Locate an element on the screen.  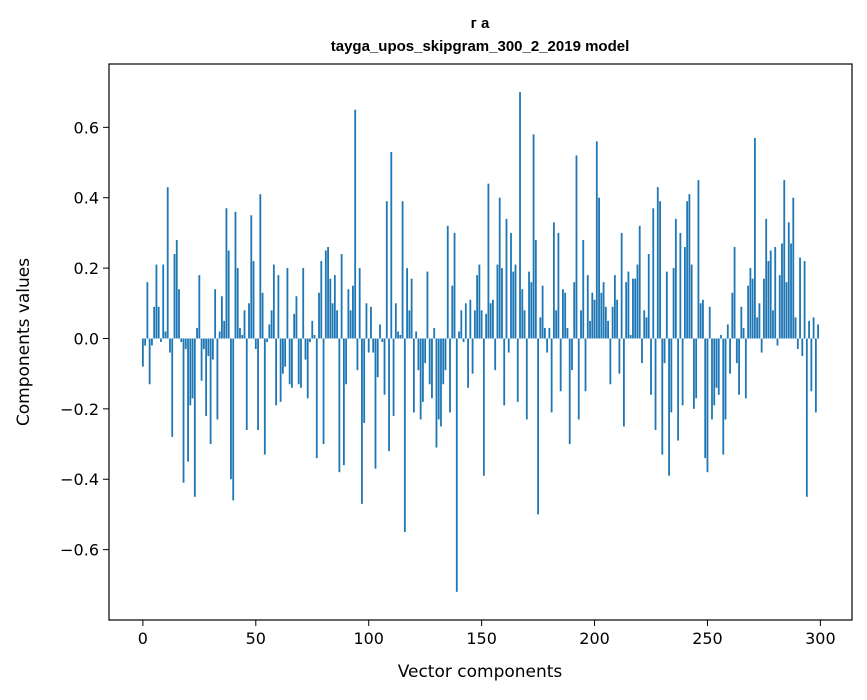
chart-title-line-1: г а is located at coordinates (480, 23).